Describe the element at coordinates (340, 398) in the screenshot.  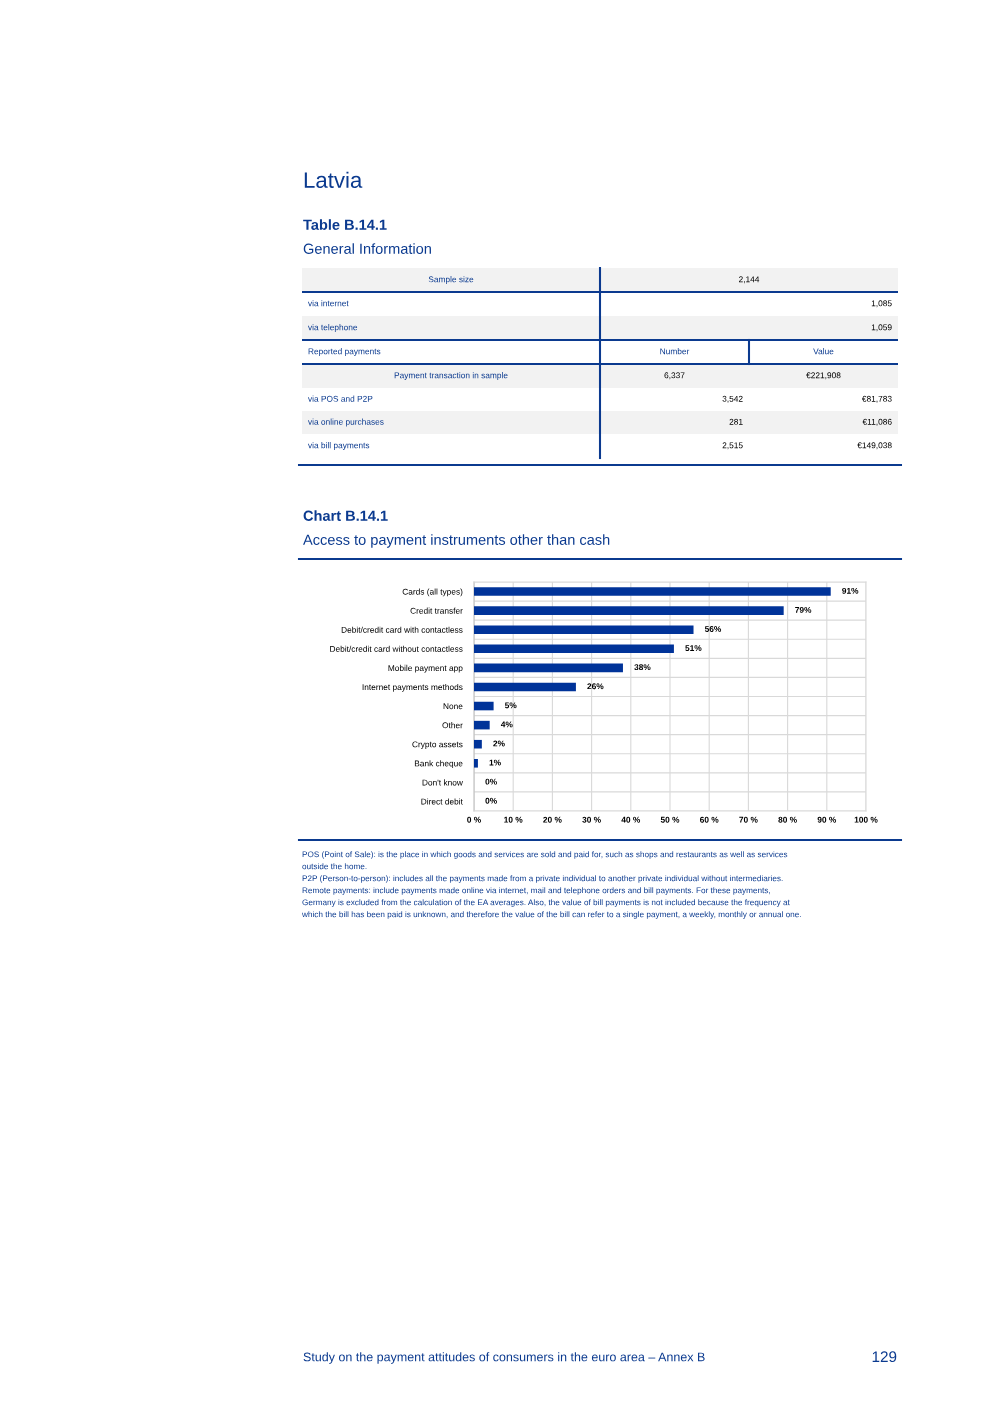
I see `text: via POS and P2P` at that location.